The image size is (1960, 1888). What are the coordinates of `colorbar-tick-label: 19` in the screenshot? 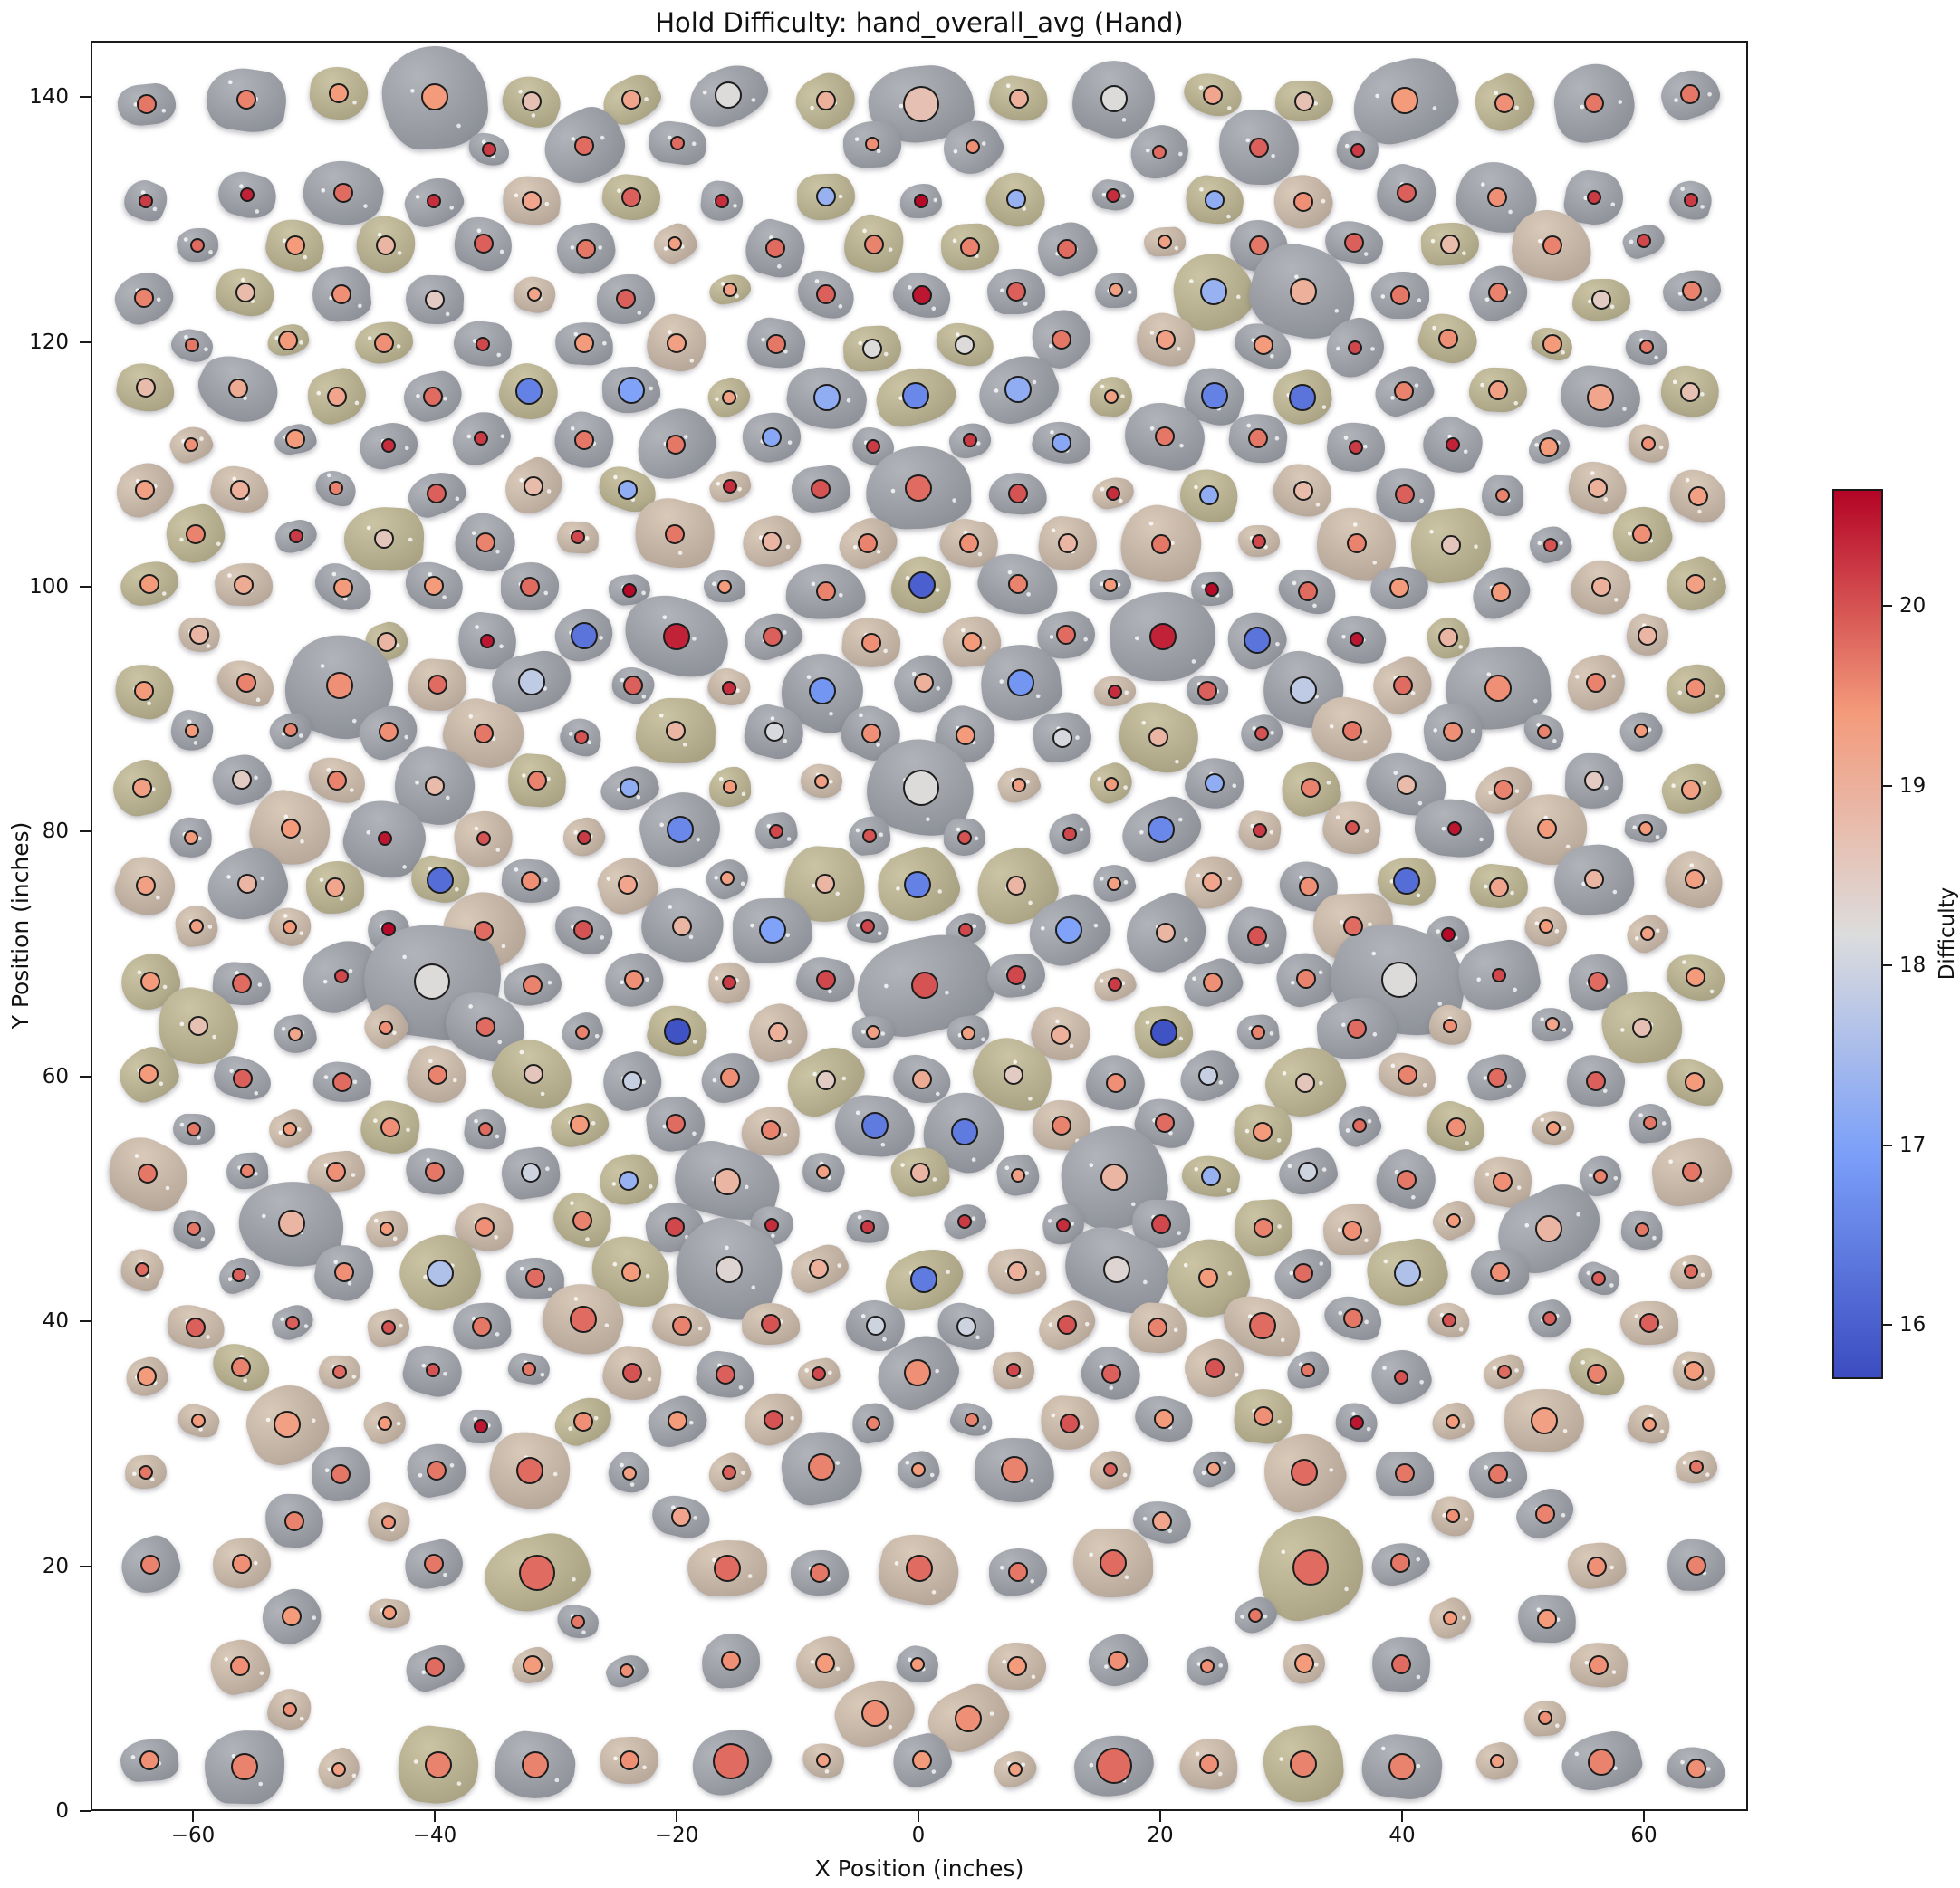 It's located at (1912, 786).